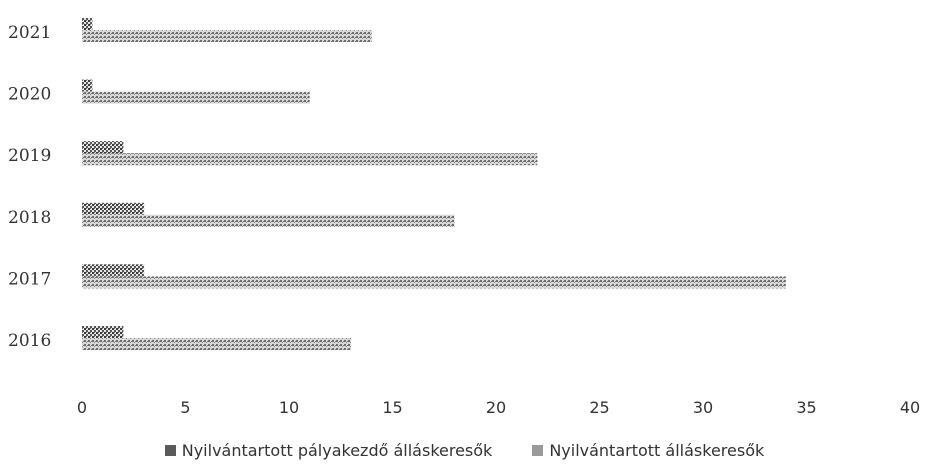 This screenshot has height=468, width=929. I want to click on bar-palyakezdo-2019, so click(103, 147).